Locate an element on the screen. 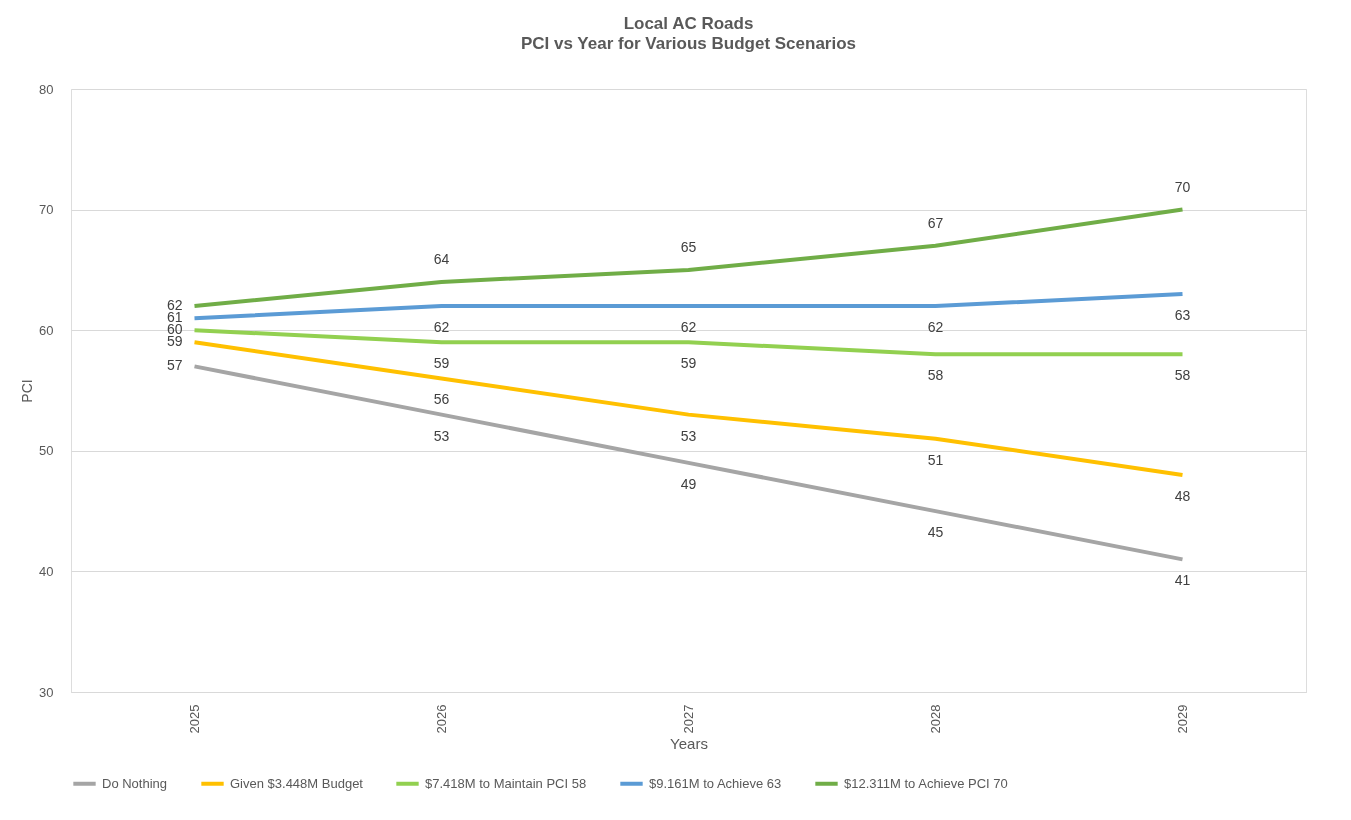 Image resolution: width=1351 pixels, height=820 pixels. data-label: 64 is located at coordinates (441, 258).